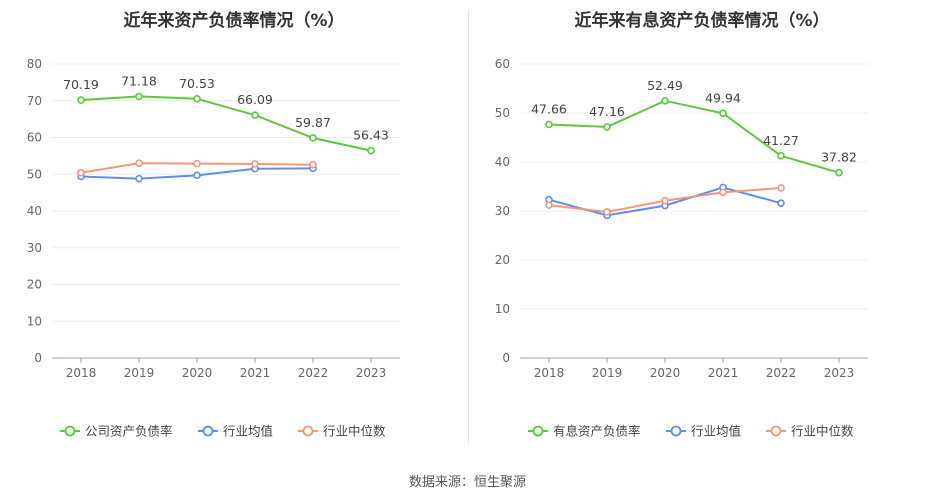  Describe the element at coordinates (313, 122) in the screenshot. I see `data-label: 59.87` at that location.